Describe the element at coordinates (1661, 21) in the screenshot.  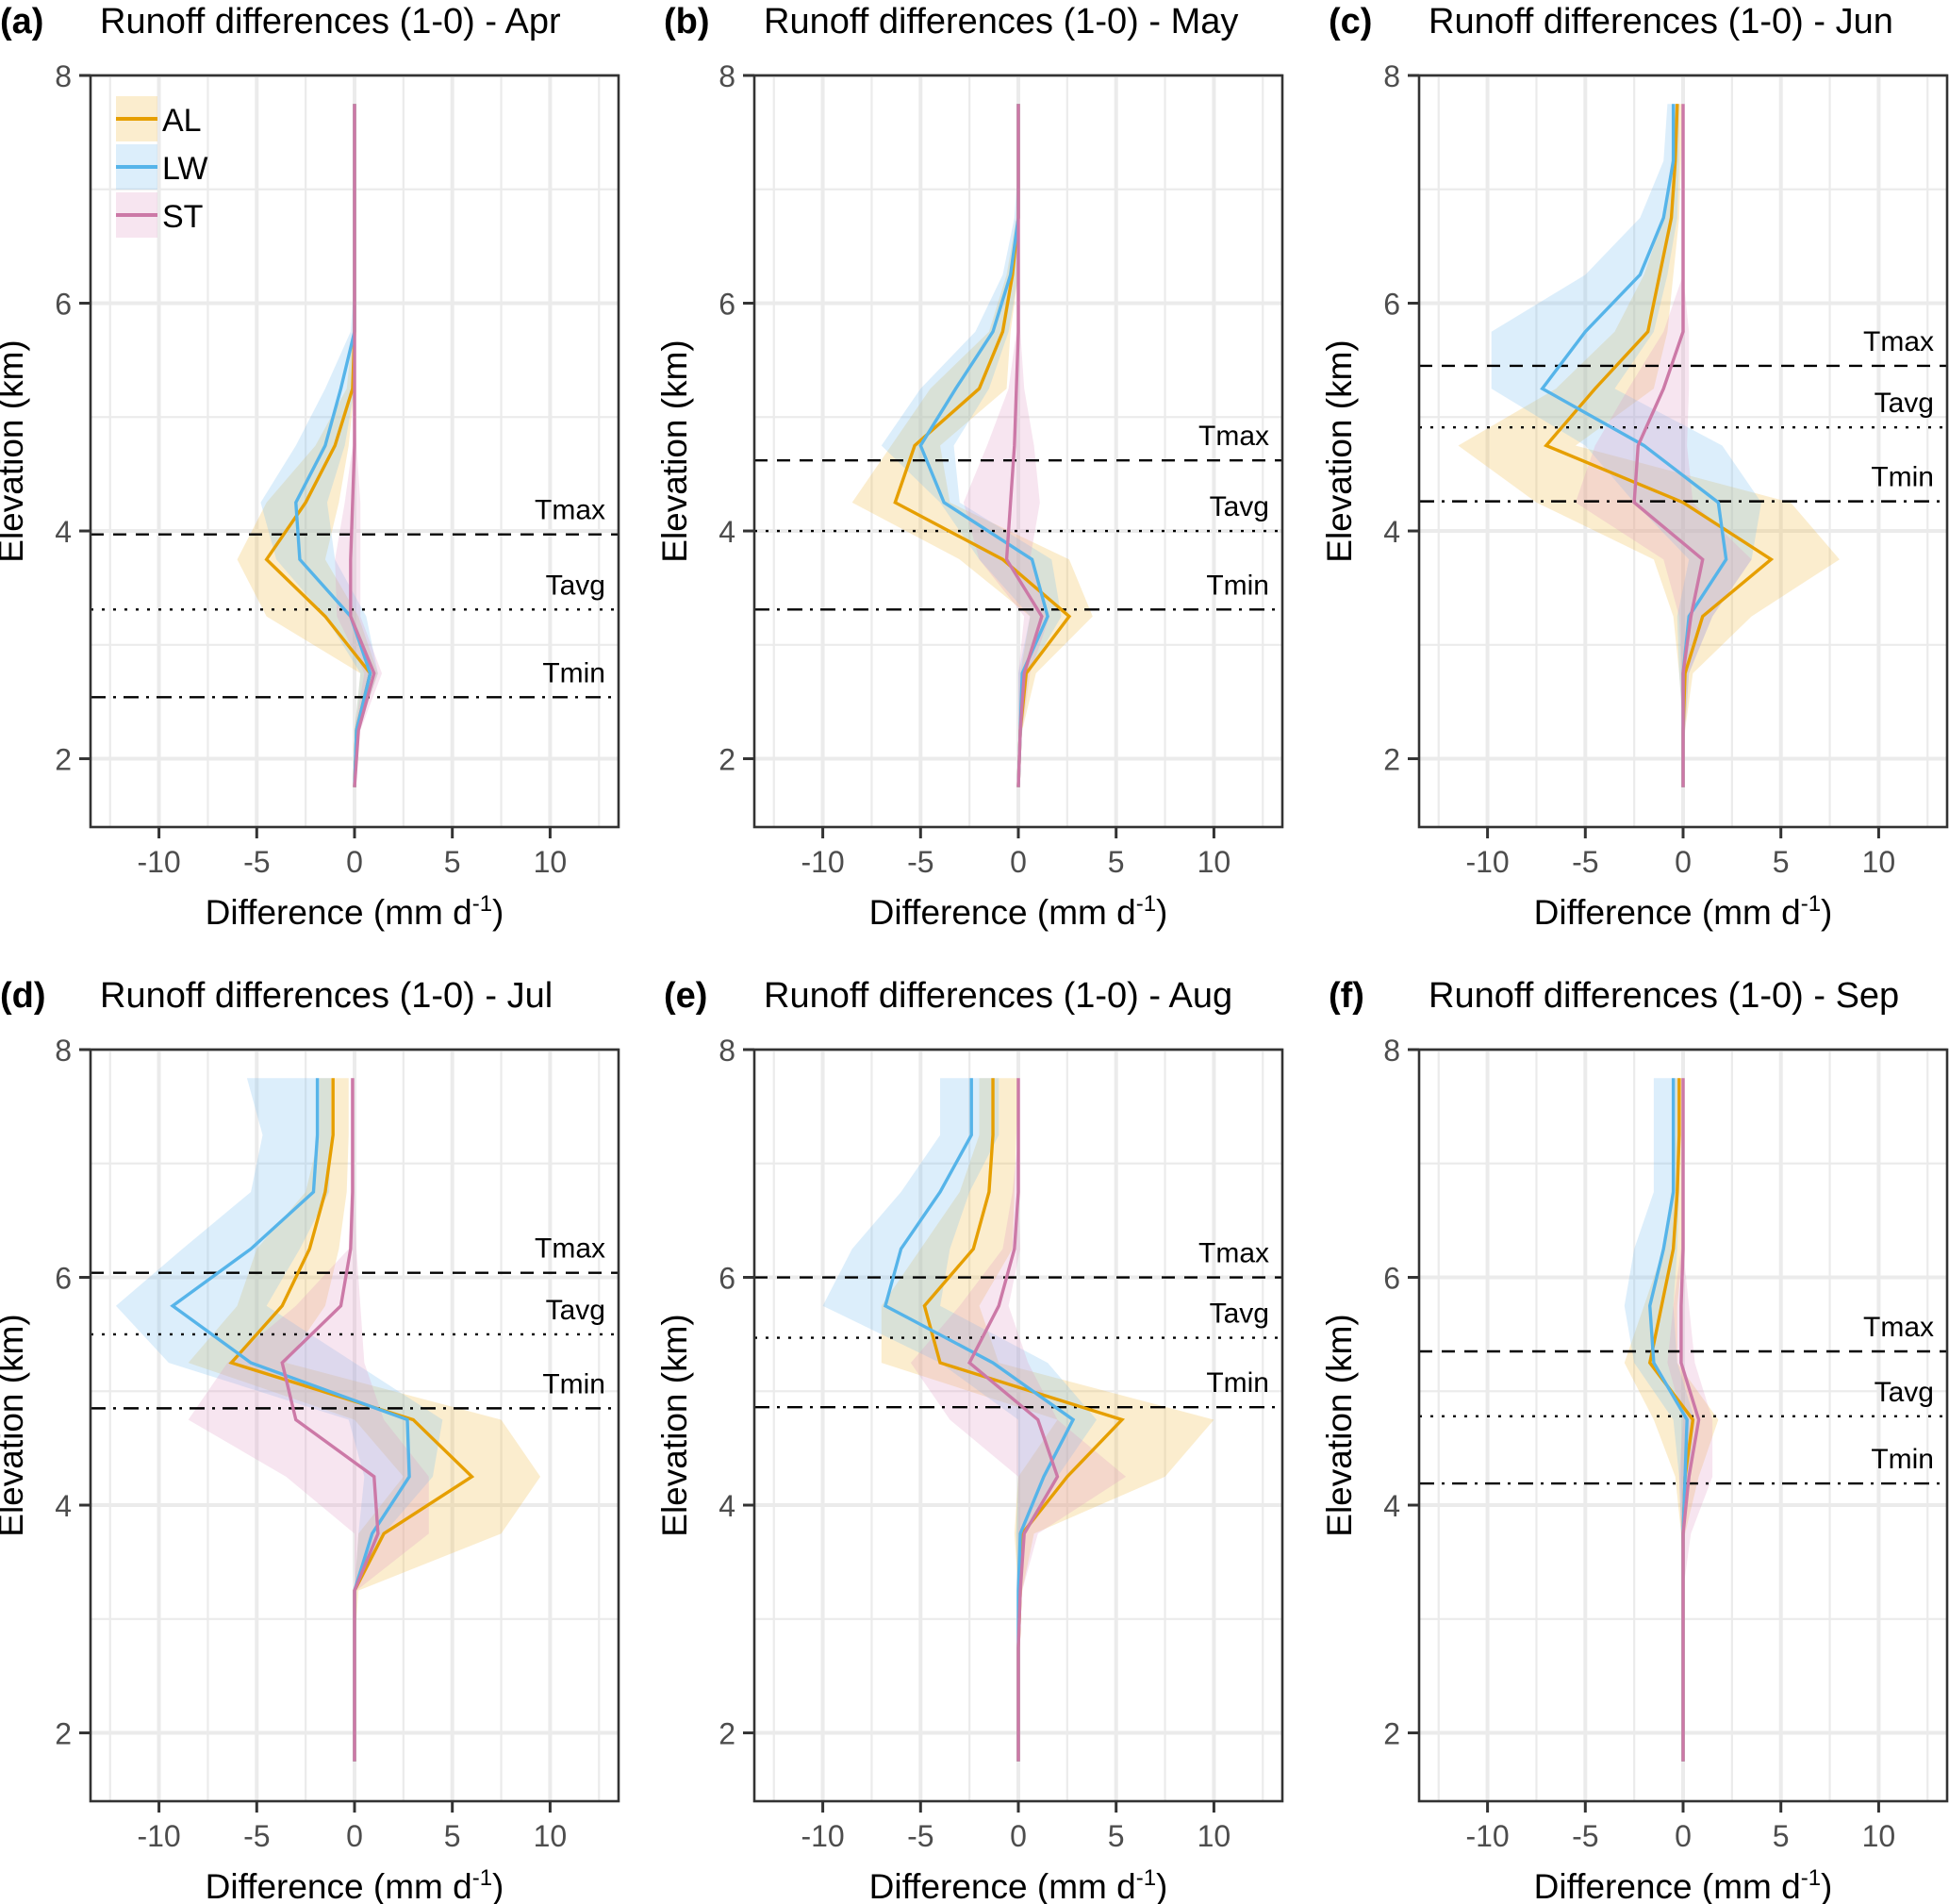
I see `panel-title: Runoff differences (1-0) - Jun` at that location.